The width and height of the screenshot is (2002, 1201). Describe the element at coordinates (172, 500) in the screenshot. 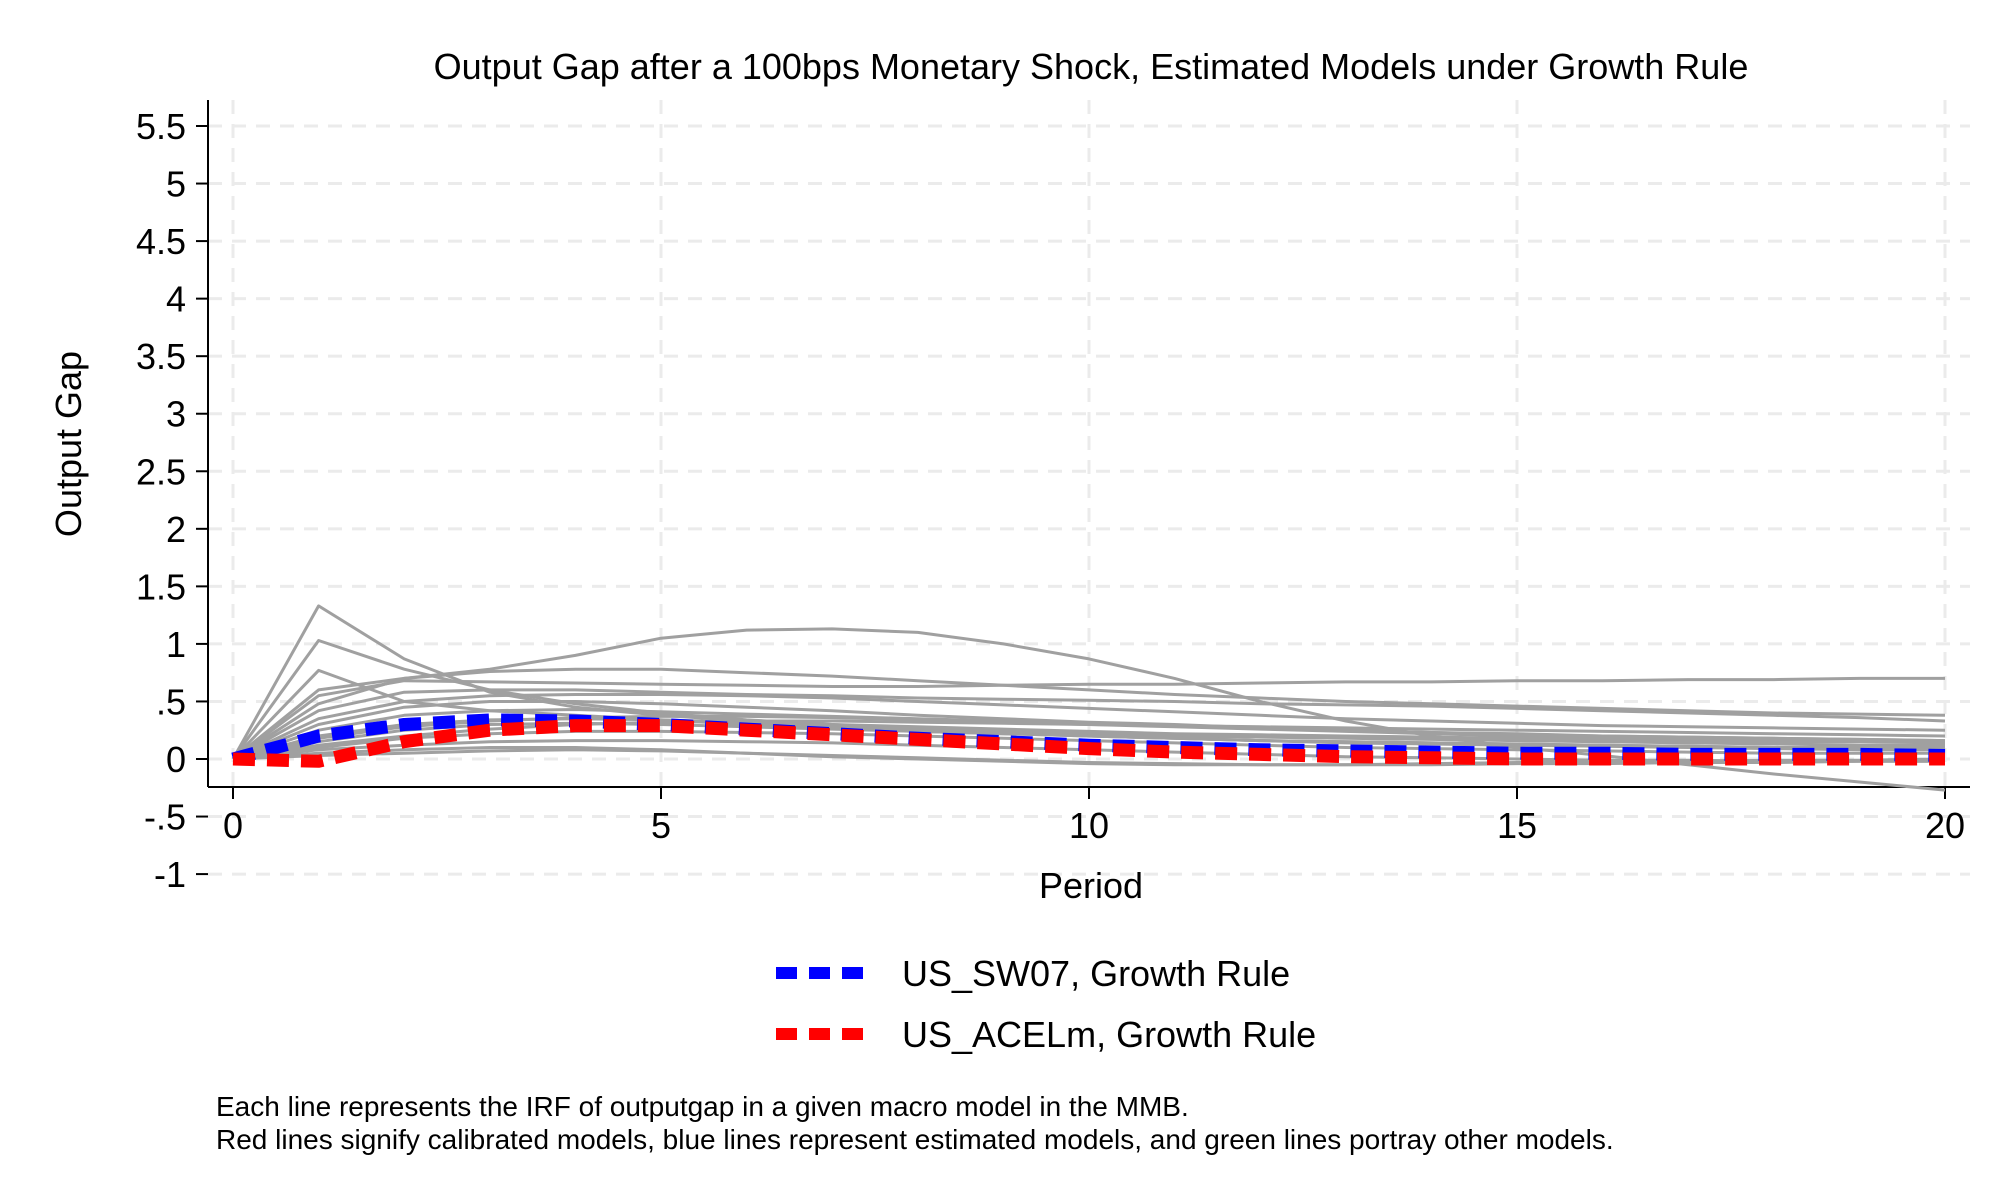

I see `y-axis-ticks: -1 -.5 0 .5 1 1.5 2 2.5 3 3.5 4 4.5 5 5.5` at that location.